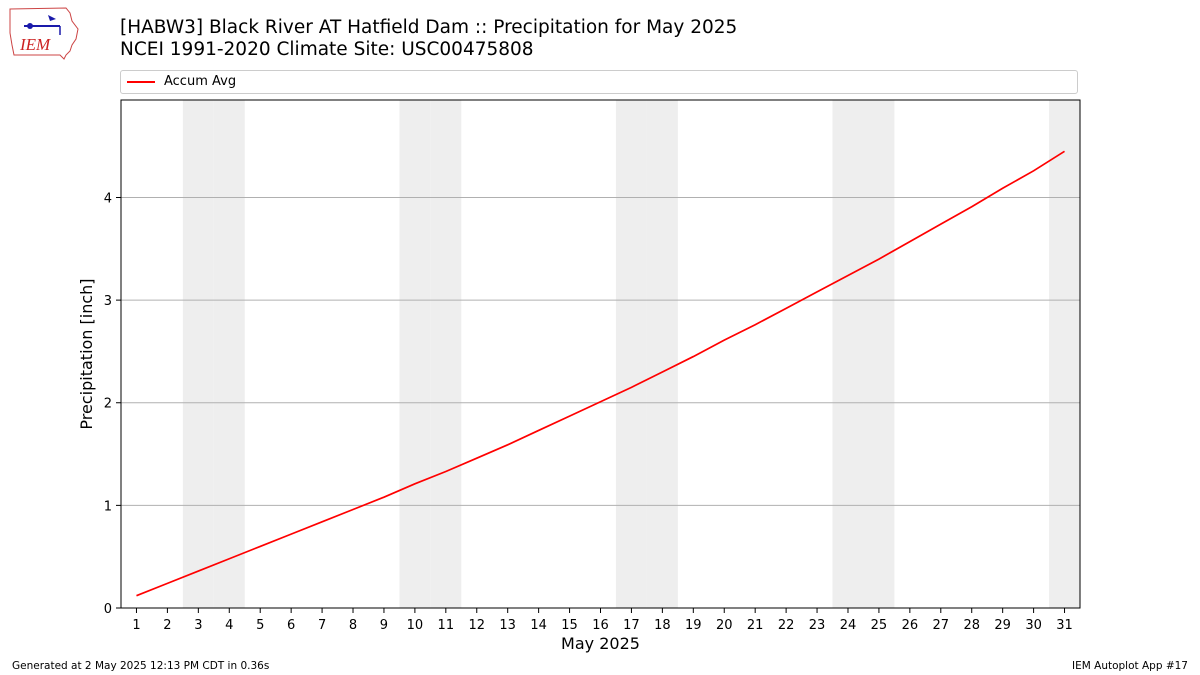 The height and width of the screenshot is (675, 1200). I want to click on x-tick-label: 23, so click(817, 625).